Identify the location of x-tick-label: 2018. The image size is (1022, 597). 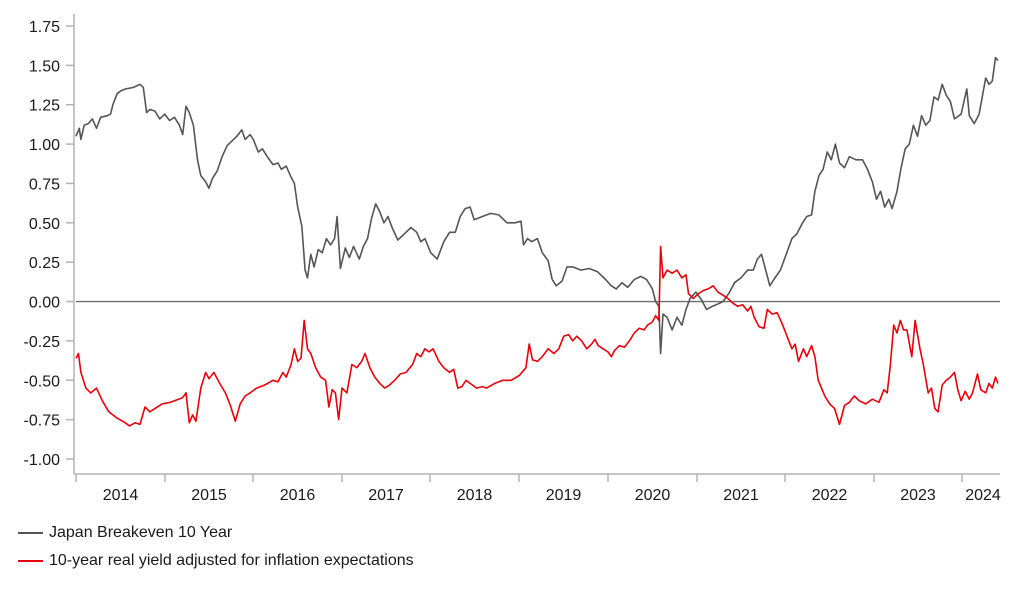
(475, 495).